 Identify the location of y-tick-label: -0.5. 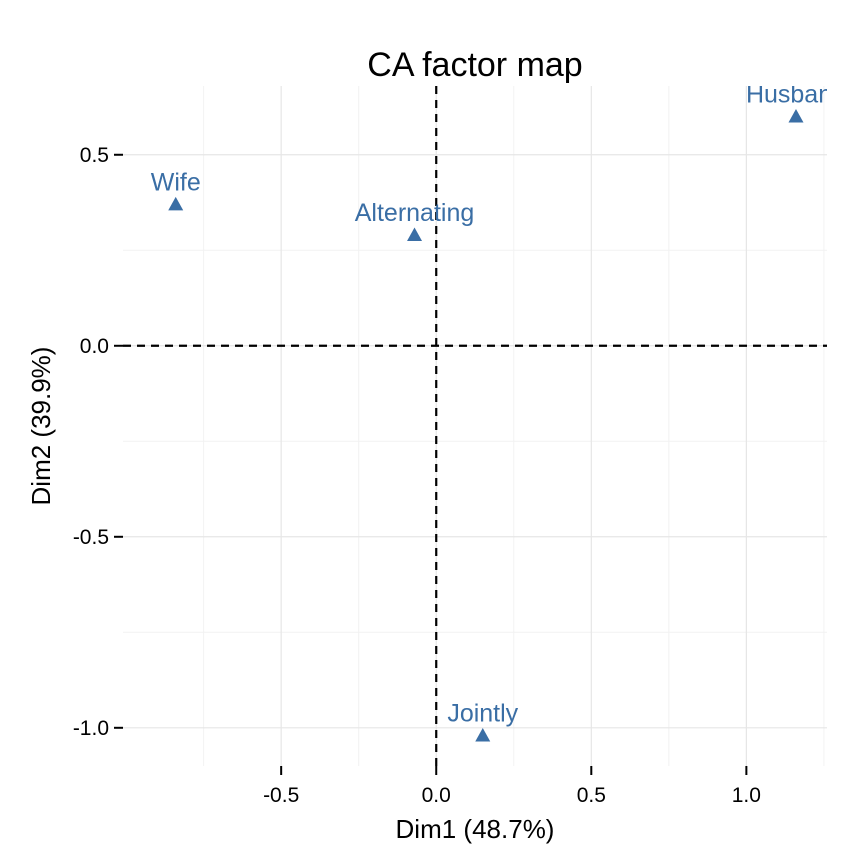
(91, 537).